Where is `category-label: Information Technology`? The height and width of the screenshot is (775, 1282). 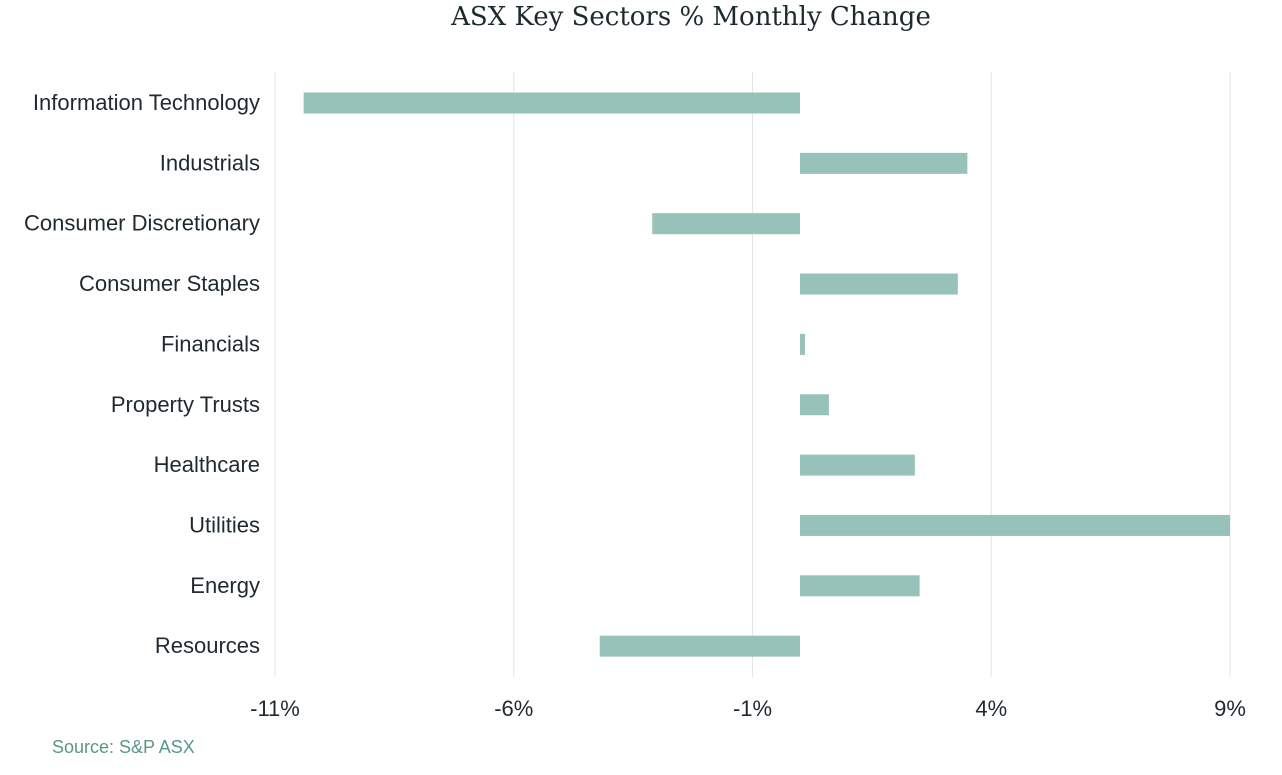 category-label: Information Technology is located at coordinates (146, 102).